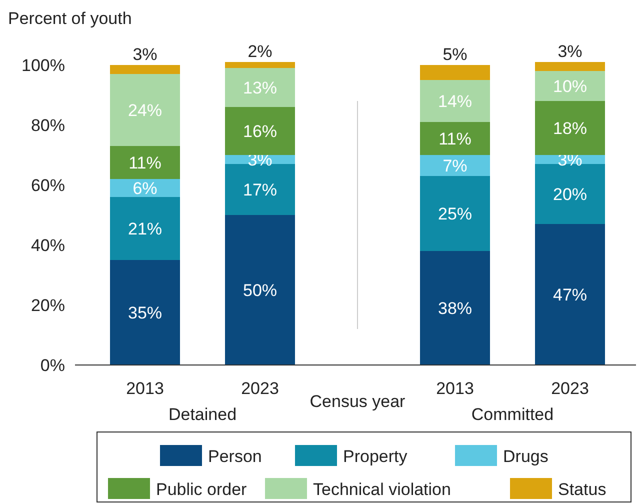 This screenshot has width=644, height=504. Describe the element at coordinates (582, 489) in the screenshot. I see `legend-label: Status` at that location.